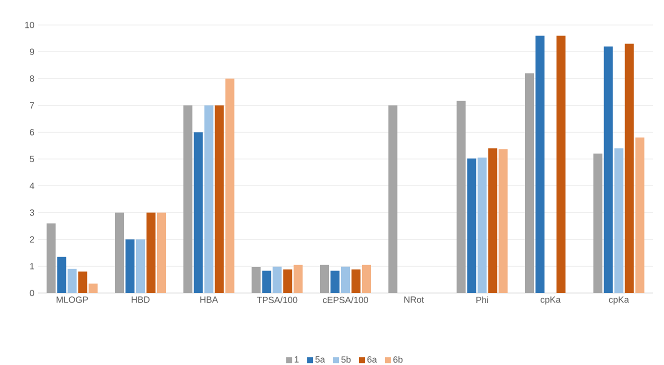  Describe the element at coordinates (32, 239) in the screenshot. I see `y-tick-label: 2` at that location.